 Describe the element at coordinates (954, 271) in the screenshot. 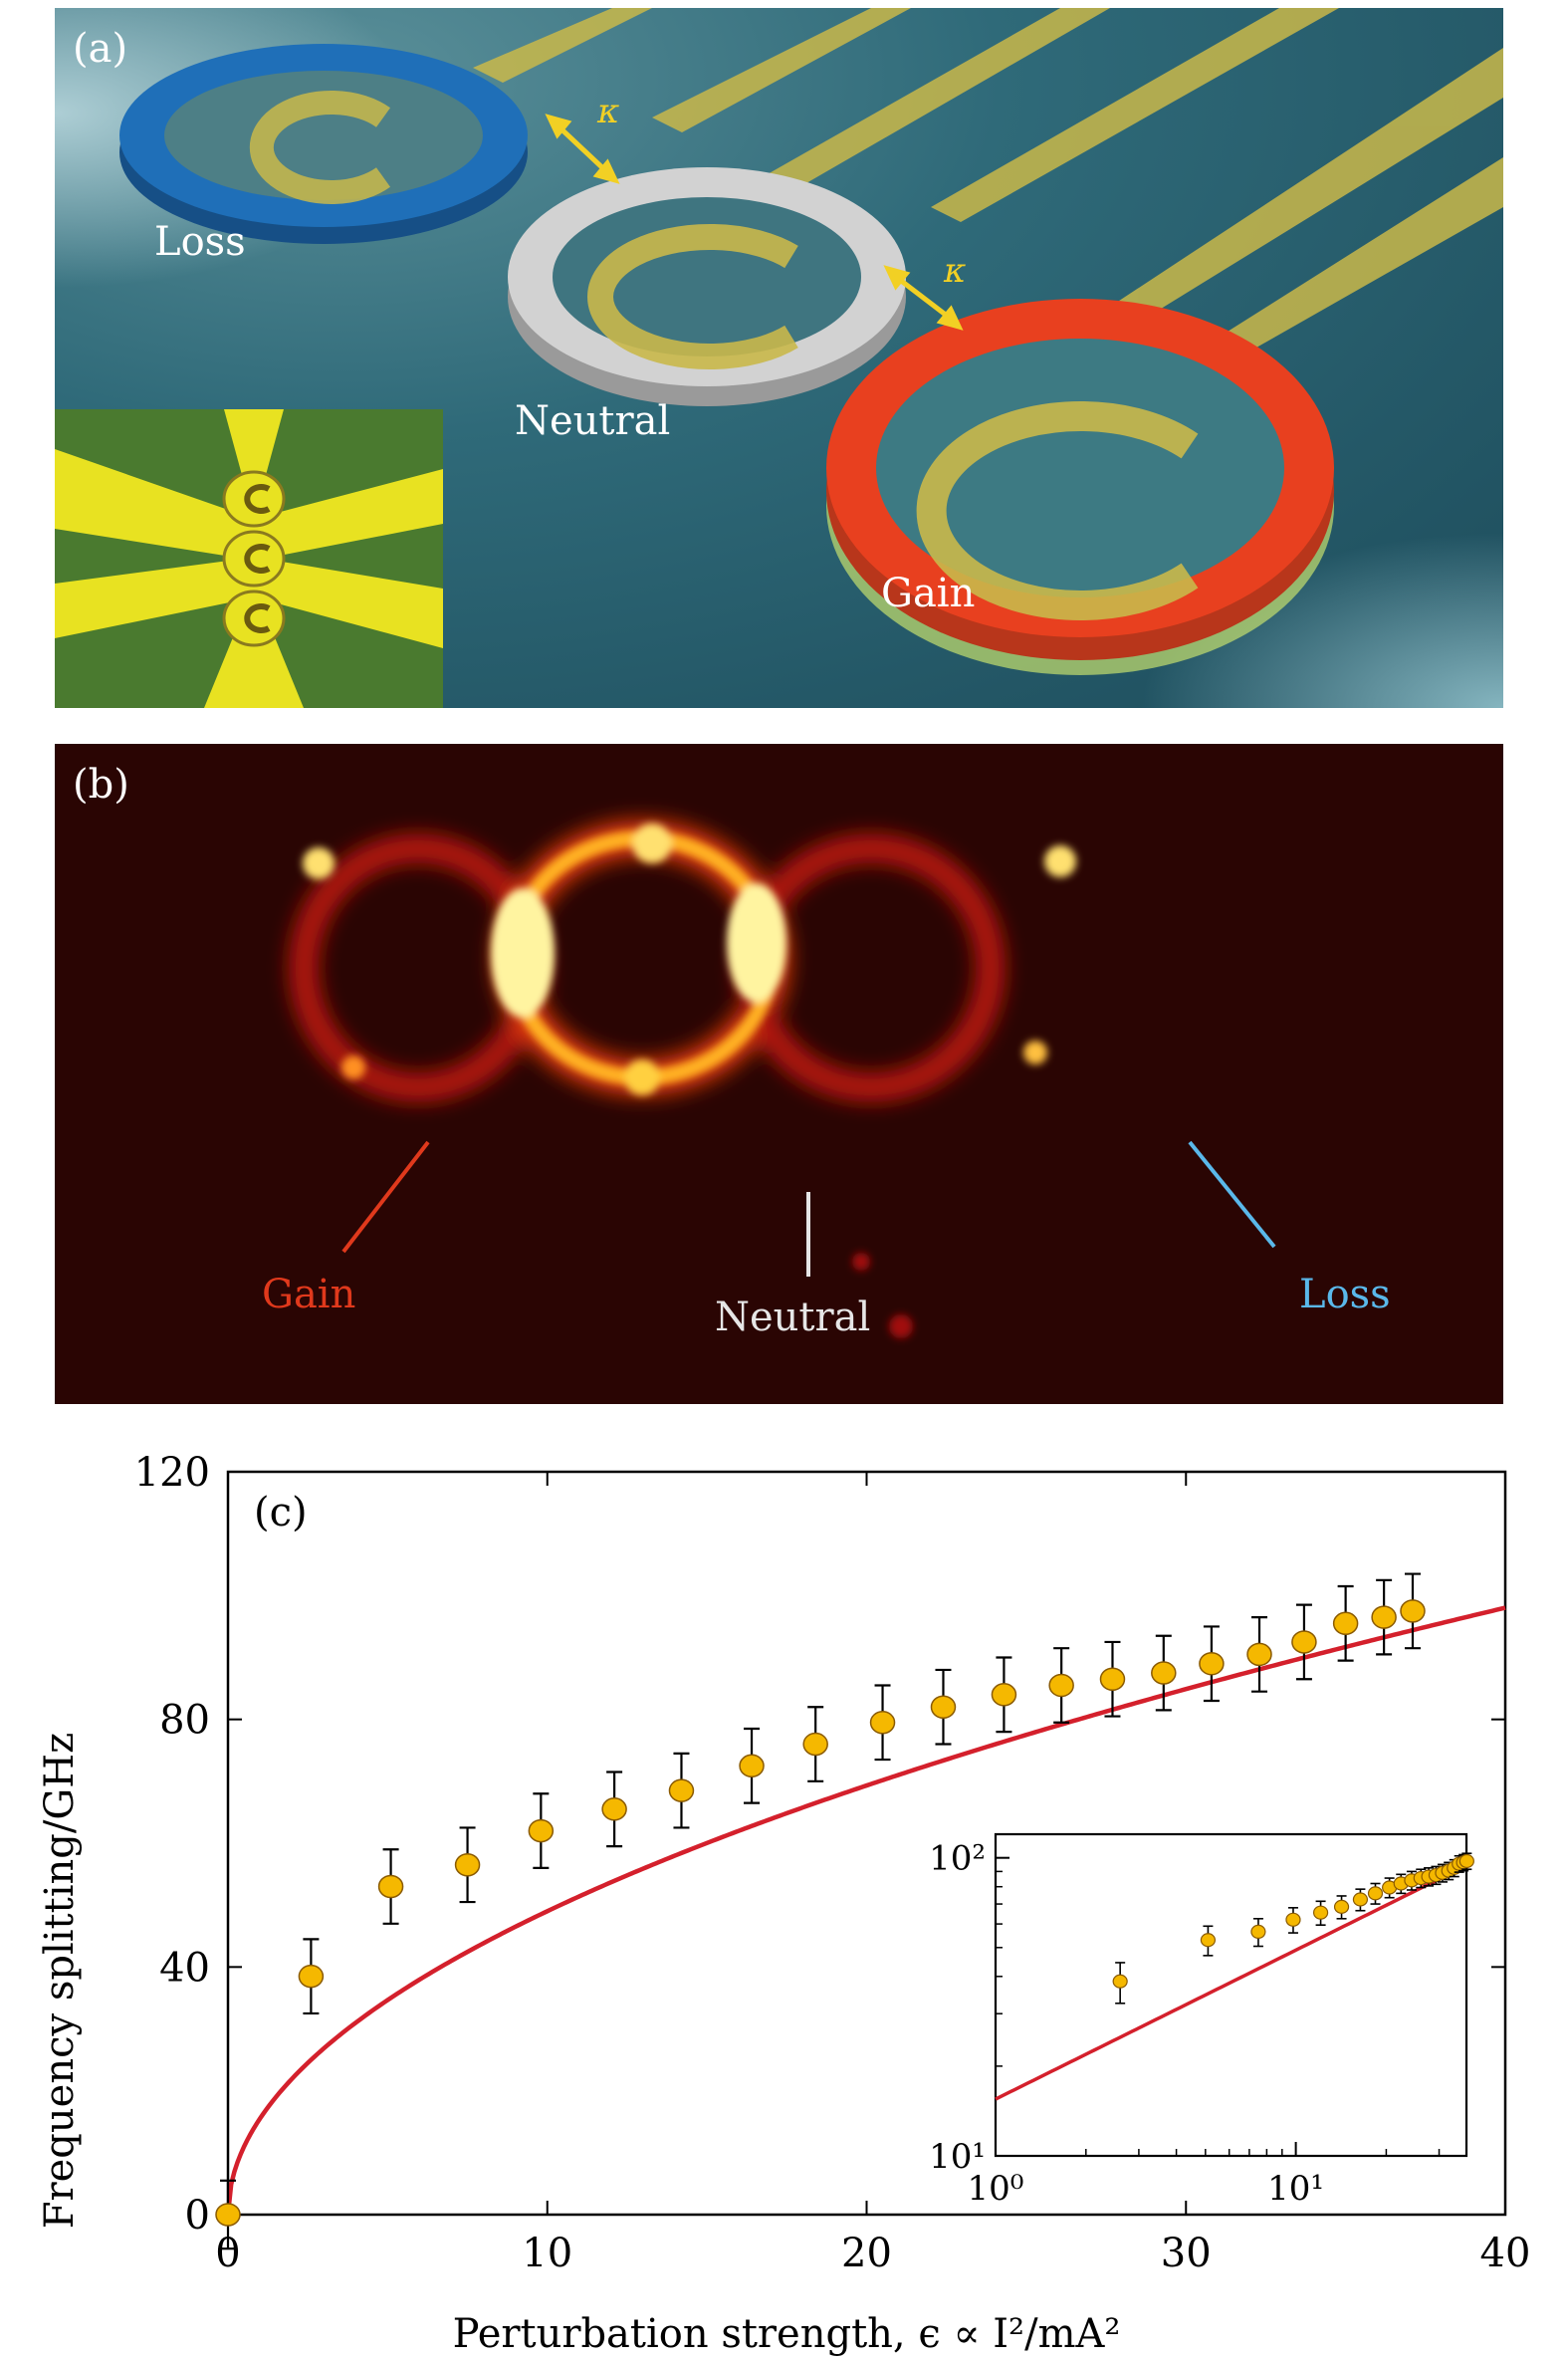

I see `kappa-label-2: κ` at that location.